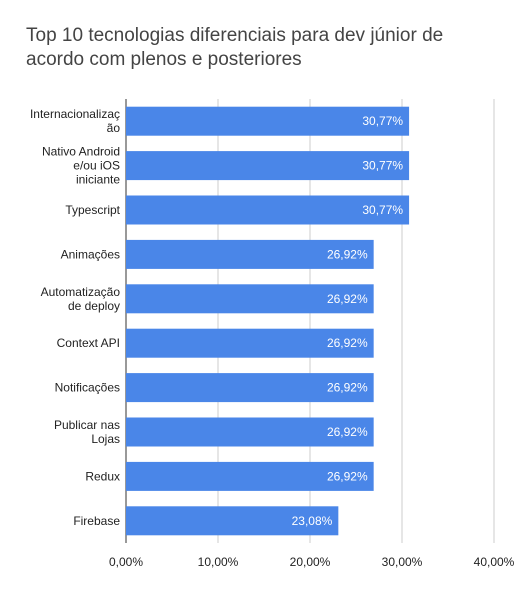 This screenshot has width=520, height=595. Describe the element at coordinates (126, 562) in the screenshot. I see `x-tick-label: 0,00%` at that location.